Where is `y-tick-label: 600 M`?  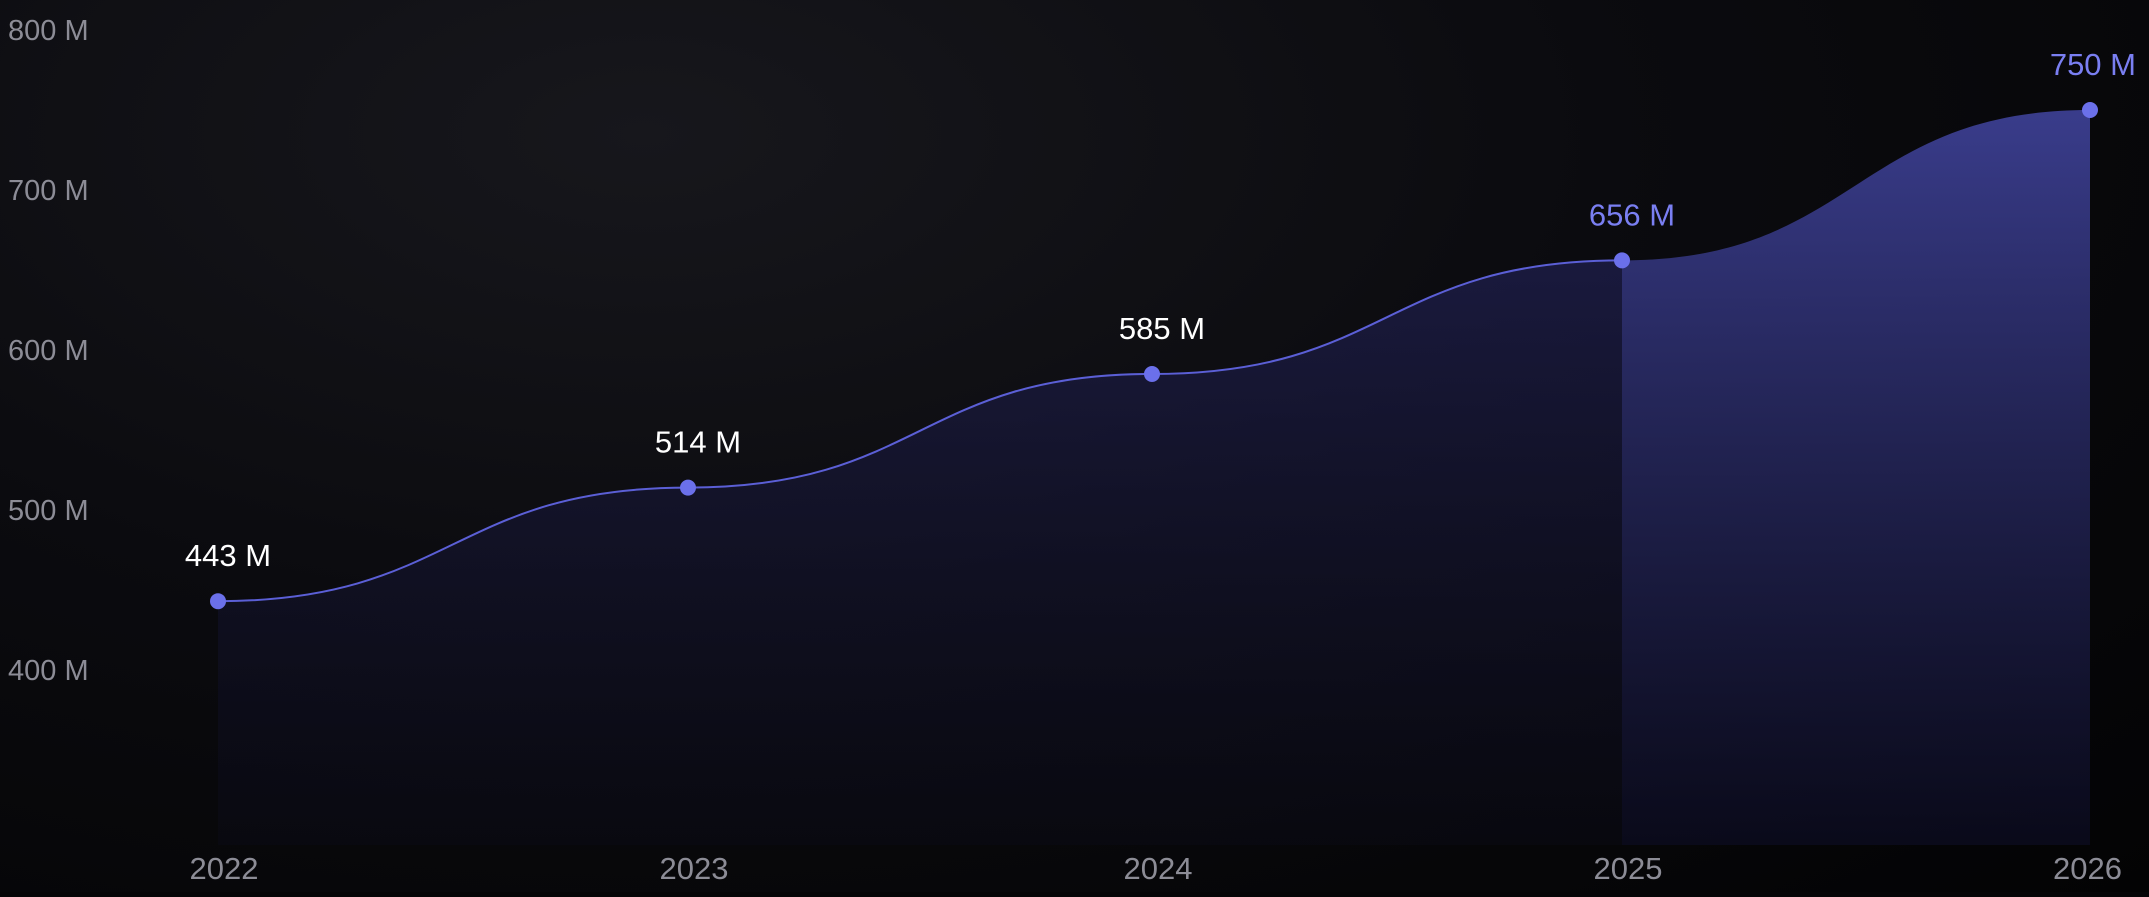 y-tick-label: 600 M is located at coordinates (48, 351).